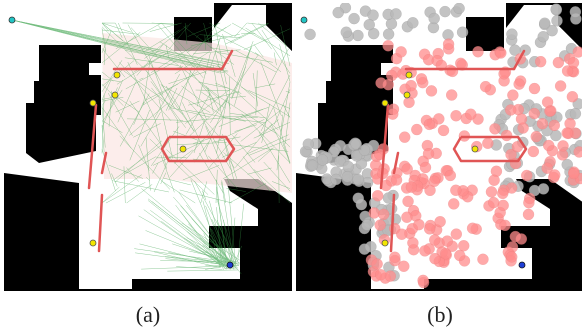  Describe the element at coordinates (12, 20) in the screenshot. I see `start-marker` at that location.